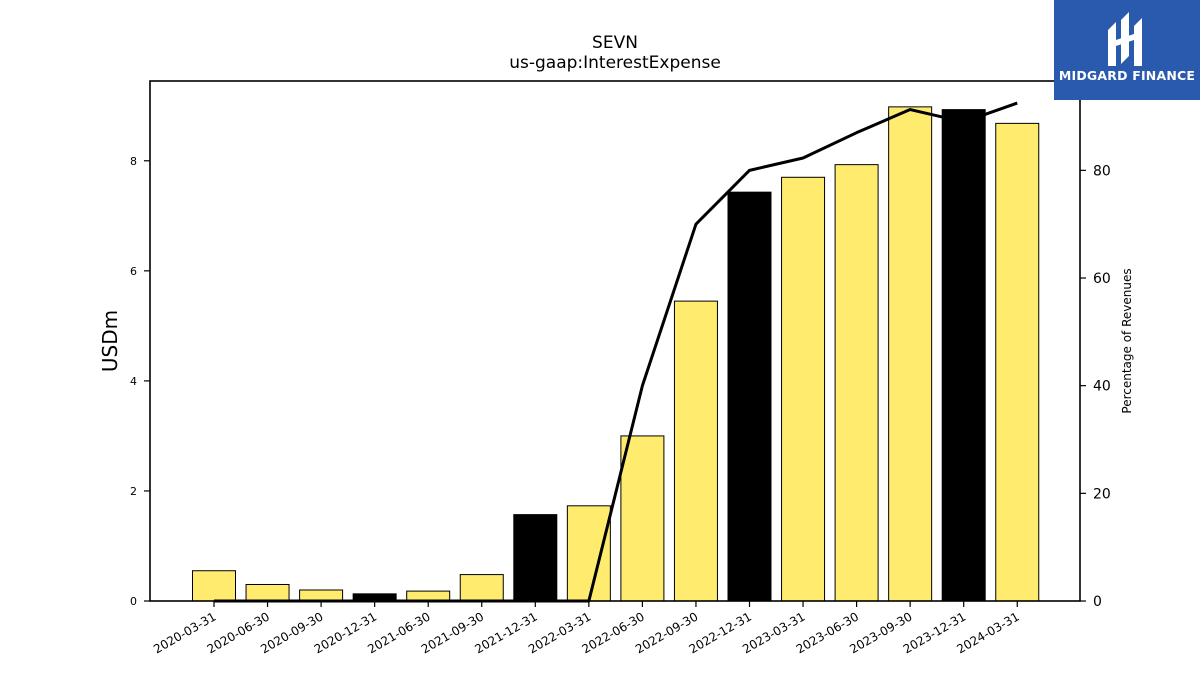 This screenshot has height=675, width=1200. I want to click on y-tick-label: 0, so click(133, 601).